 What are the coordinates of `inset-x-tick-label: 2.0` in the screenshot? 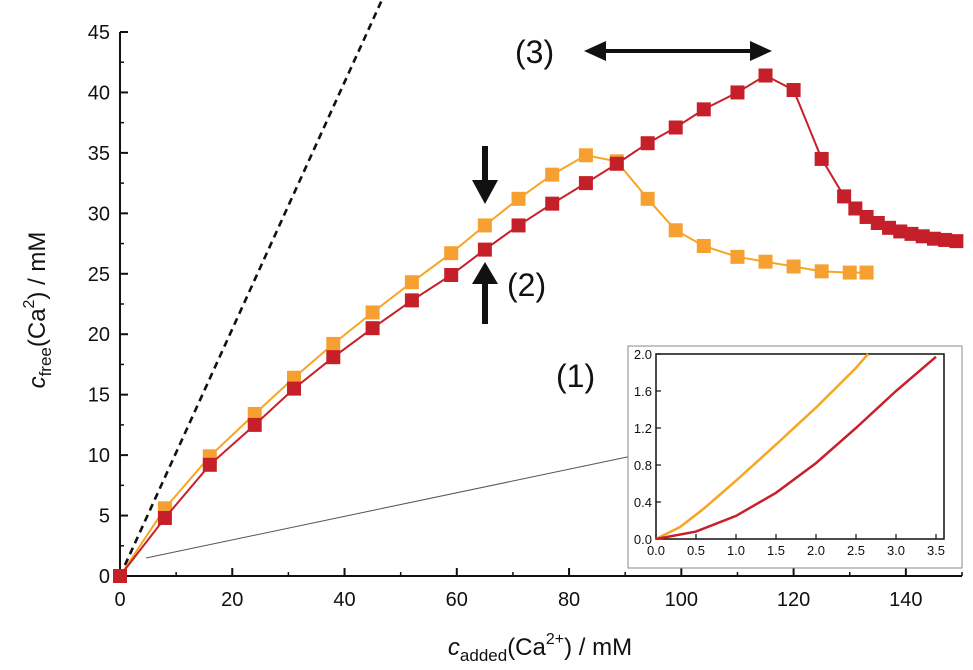 It's located at (816, 550).